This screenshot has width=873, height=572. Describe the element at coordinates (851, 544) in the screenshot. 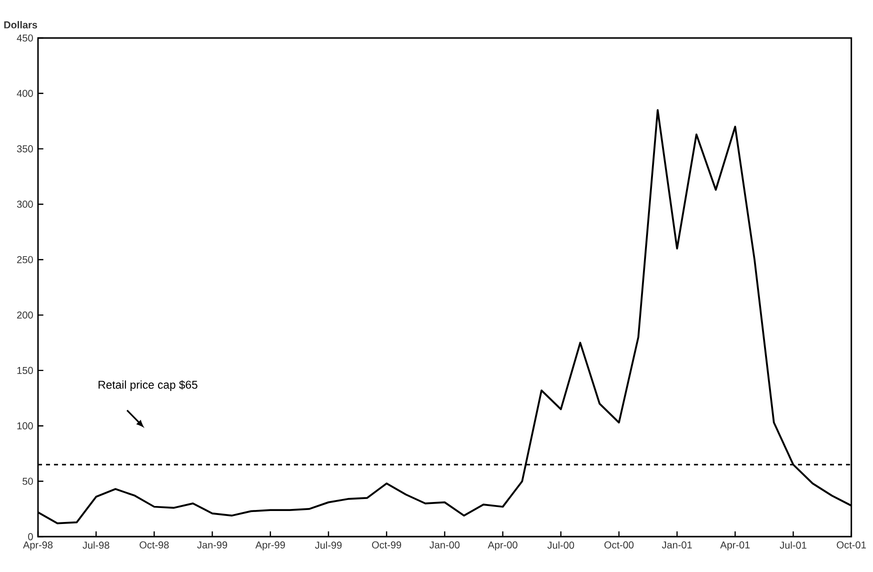

I see `x-tick-label: Oct-01` at that location.